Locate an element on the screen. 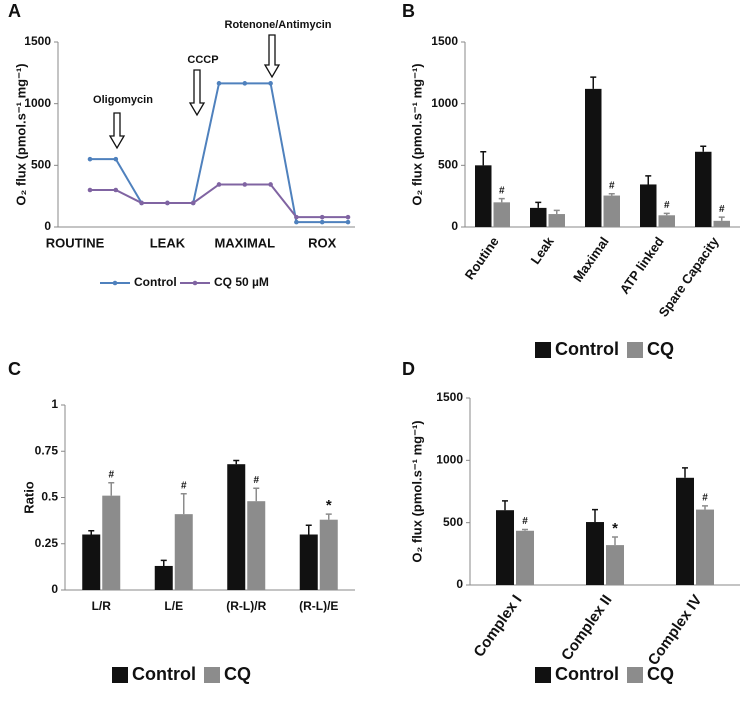  x-tick-label: Complex IV is located at coordinates (675, 630).